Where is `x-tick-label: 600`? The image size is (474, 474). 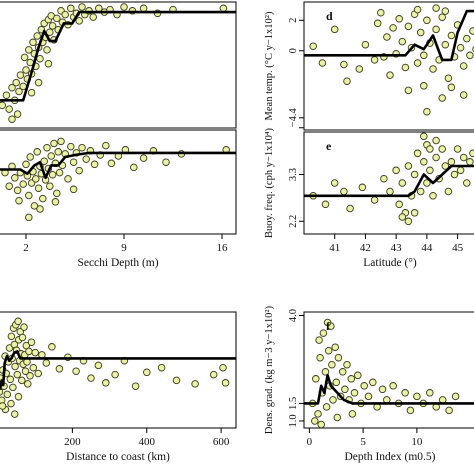 x-tick-label: 600 is located at coordinates (221, 442).